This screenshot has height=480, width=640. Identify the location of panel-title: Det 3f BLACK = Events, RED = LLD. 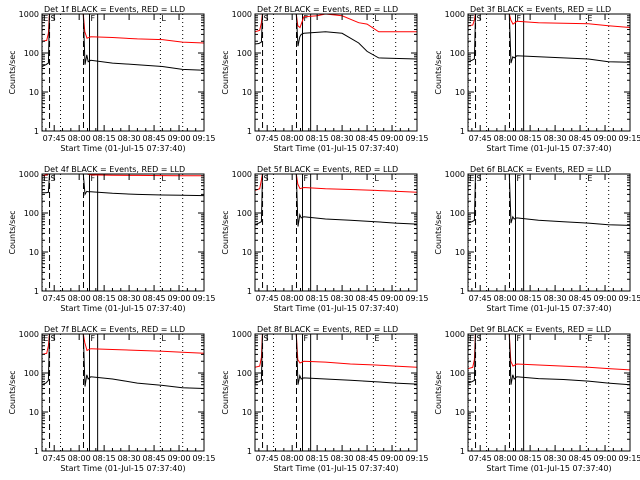
(540, 9).